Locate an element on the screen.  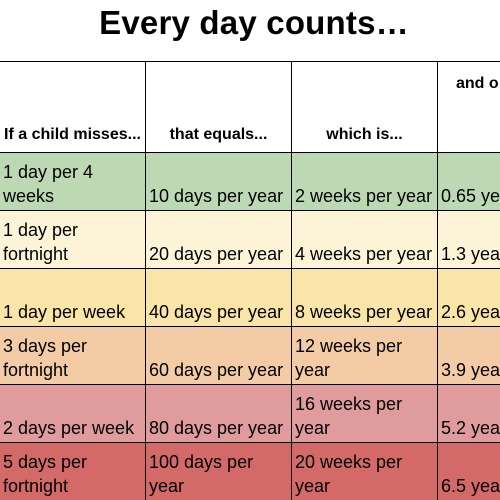
cell-which-is: 20 weeks per year is located at coordinates (364, 471).